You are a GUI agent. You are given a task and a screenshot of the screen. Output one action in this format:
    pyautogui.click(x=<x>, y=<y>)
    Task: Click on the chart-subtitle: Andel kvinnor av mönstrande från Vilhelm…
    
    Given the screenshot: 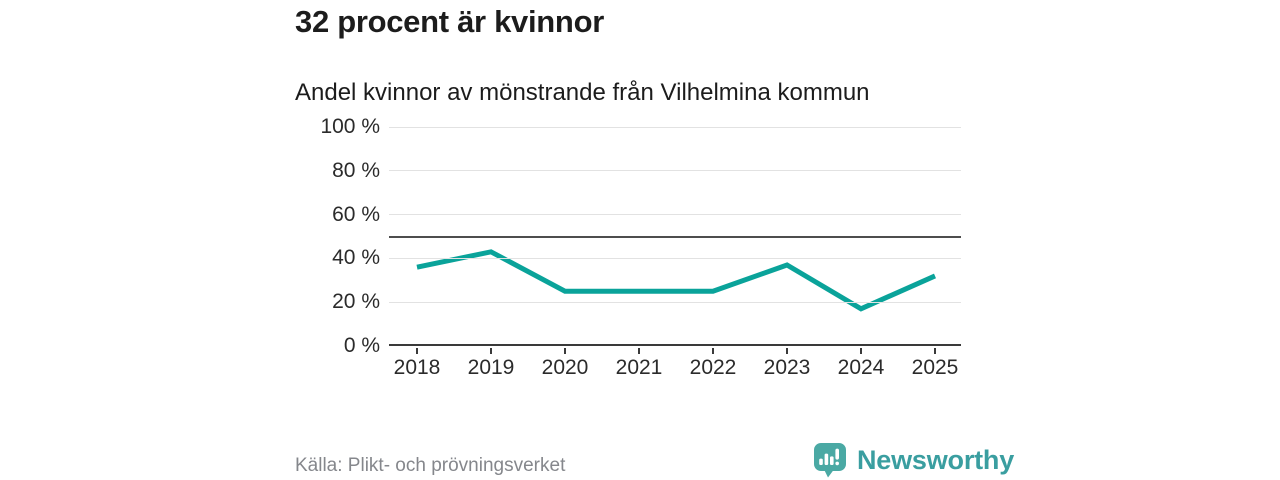 What is the action you would take?
    pyautogui.click(x=582, y=92)
    